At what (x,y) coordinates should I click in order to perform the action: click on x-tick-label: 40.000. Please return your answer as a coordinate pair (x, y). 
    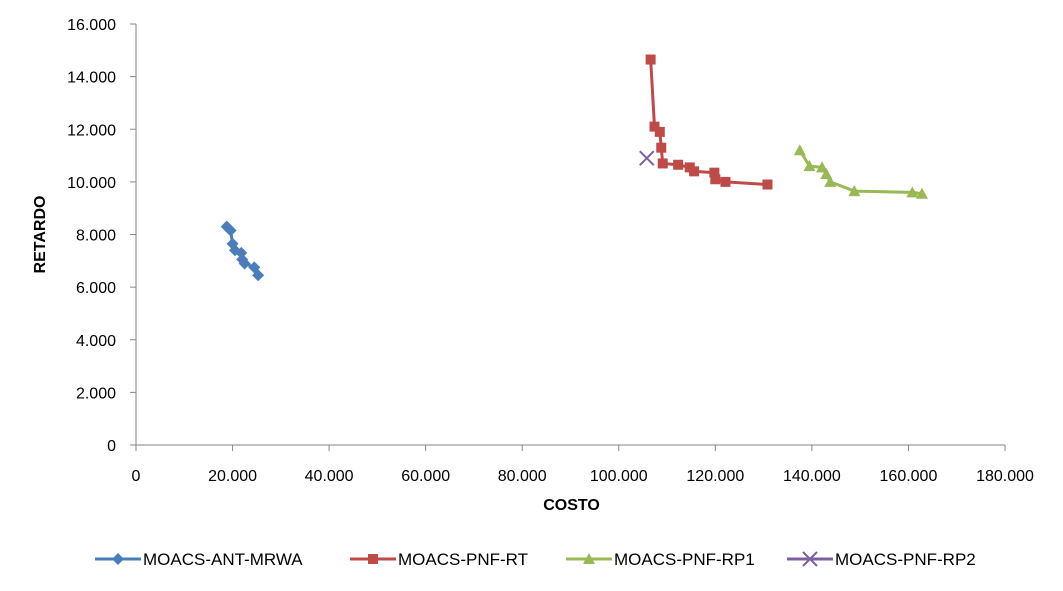
    Looking at the image, I should click on (329, 476).